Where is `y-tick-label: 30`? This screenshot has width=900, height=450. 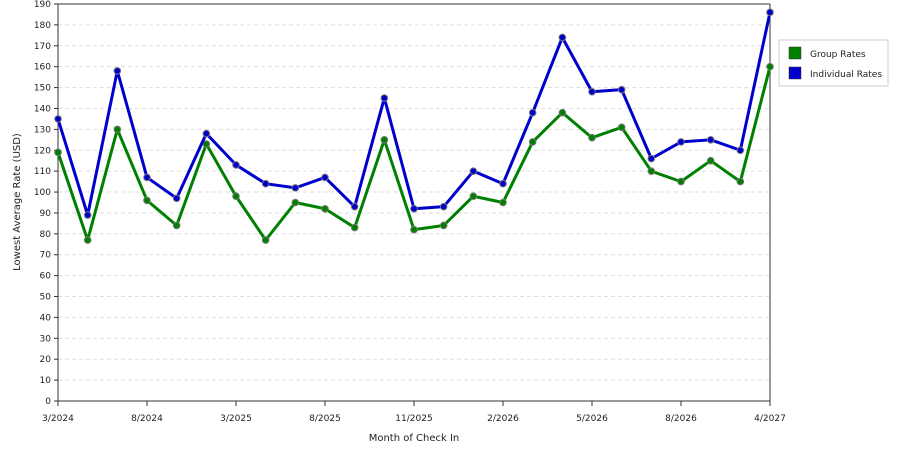 y-tick-label: 30 is located at coordinates (46, 339).